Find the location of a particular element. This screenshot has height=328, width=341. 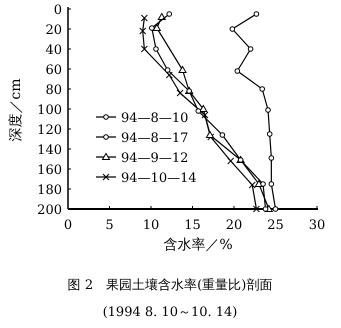

x-tick-label: 5 is located at coordinates (109, 225).